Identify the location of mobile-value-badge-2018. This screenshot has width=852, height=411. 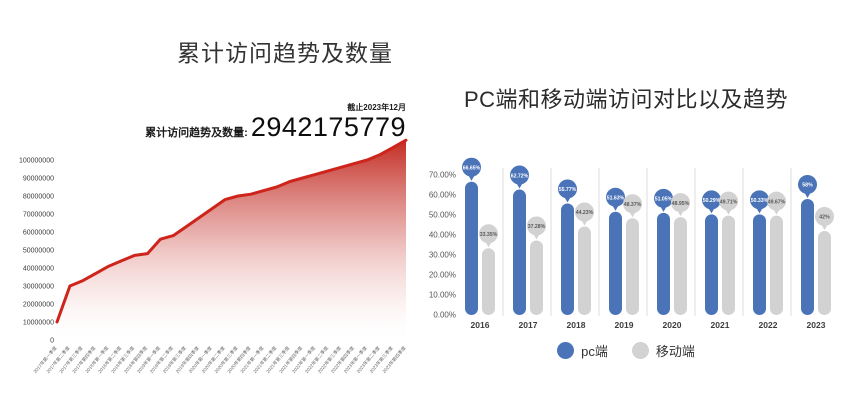
(584, 212).